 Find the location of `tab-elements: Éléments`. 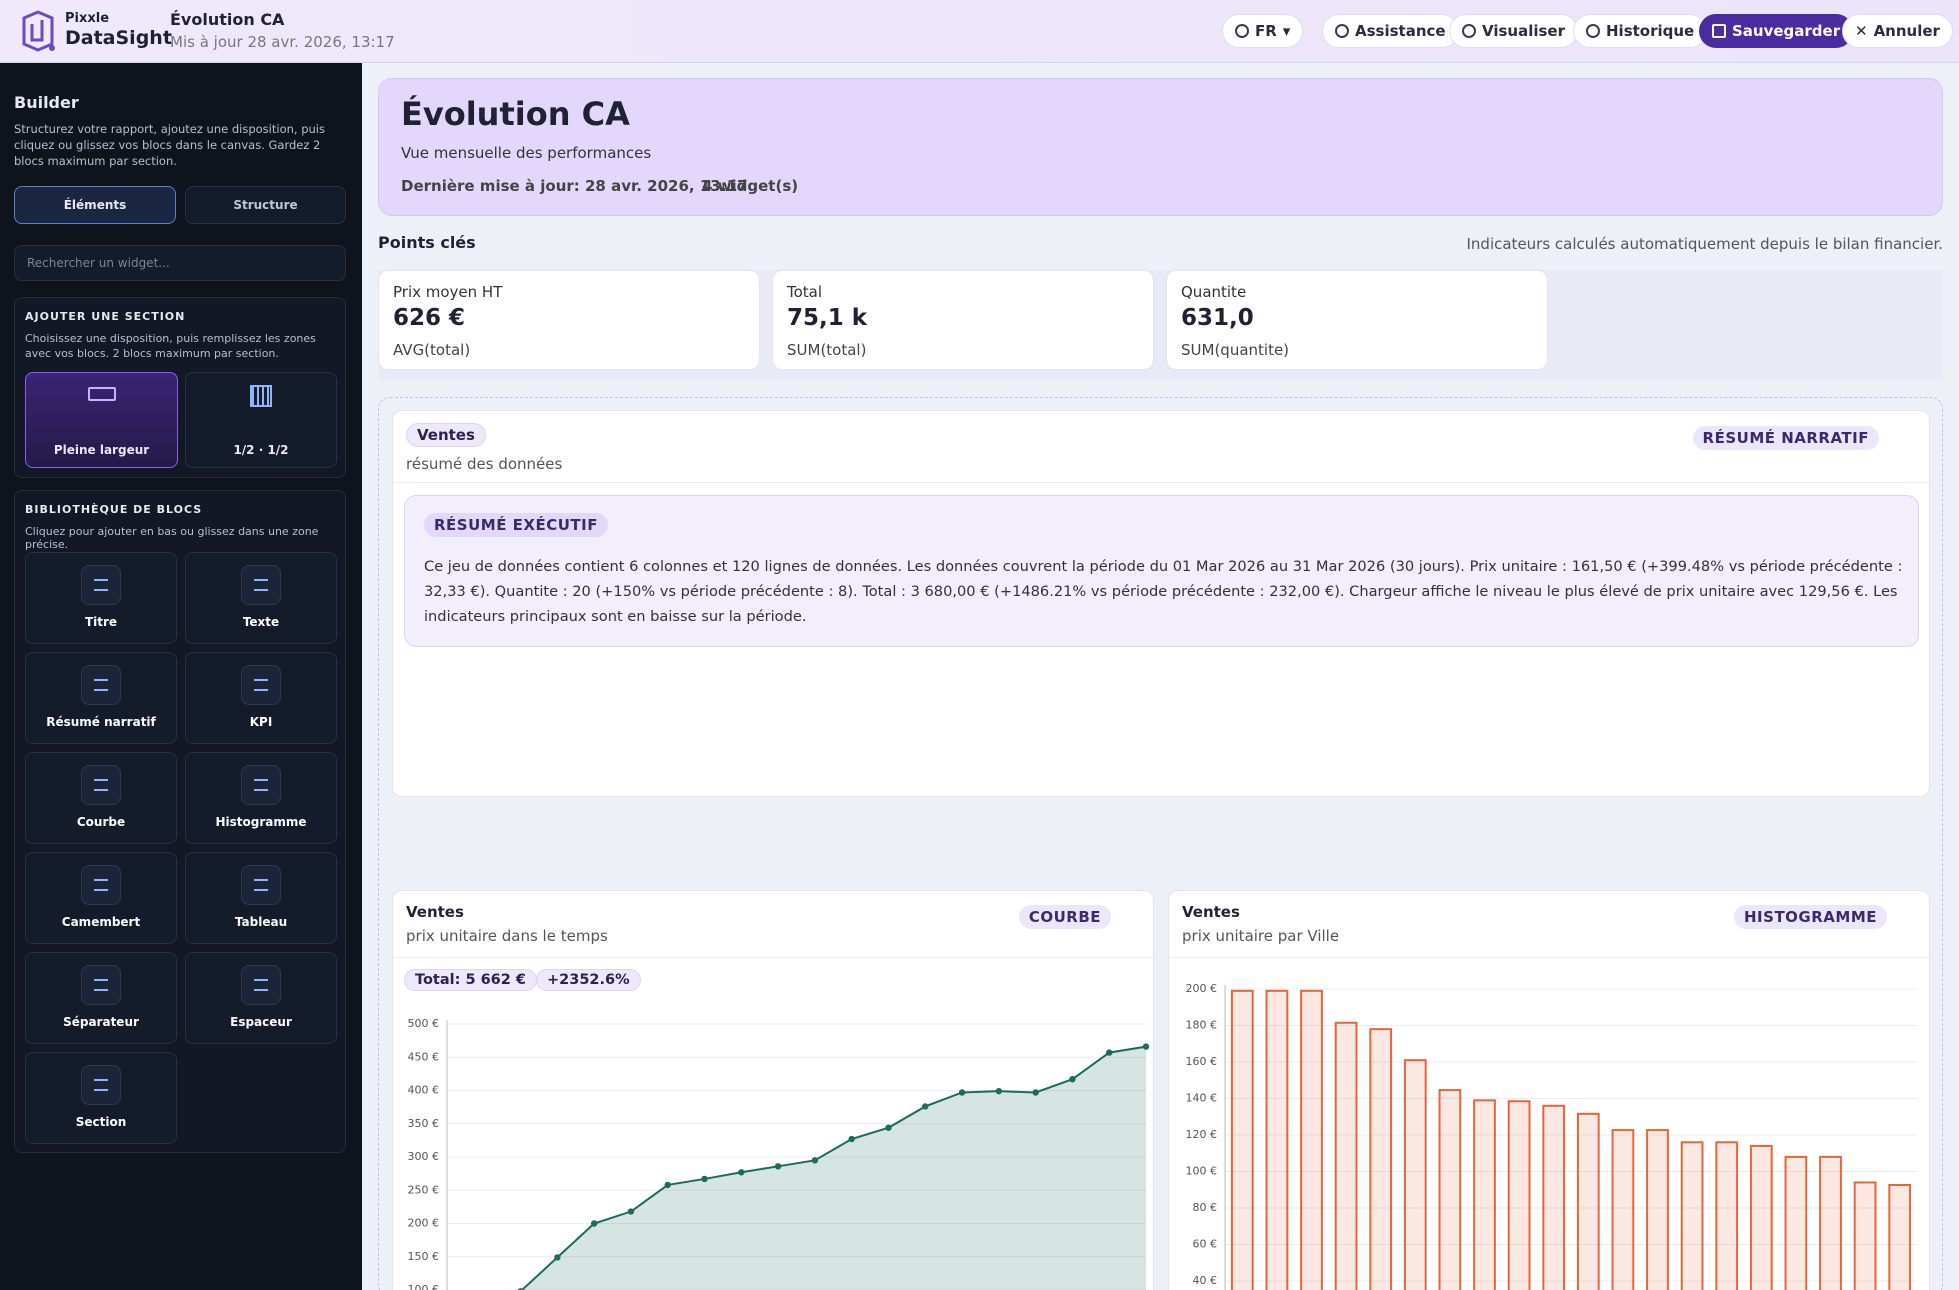

tab-elements: Éléments is located at coordinates (95, 205).